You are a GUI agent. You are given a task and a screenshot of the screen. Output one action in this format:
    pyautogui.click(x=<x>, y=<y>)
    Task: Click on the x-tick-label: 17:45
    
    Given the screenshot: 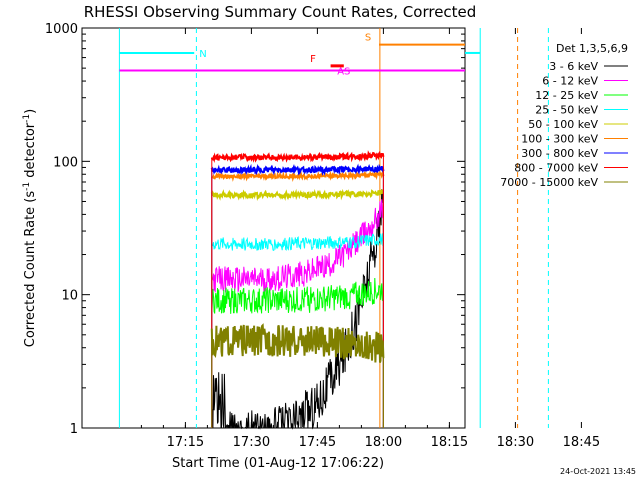 What is the action you would take?
    pyautogui.click(x=317, y=442)
    